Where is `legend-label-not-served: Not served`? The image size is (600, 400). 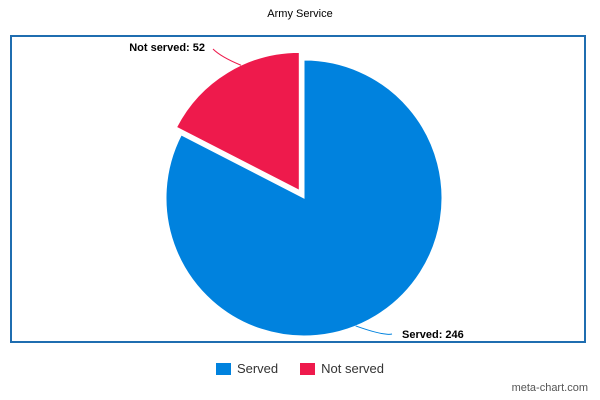
legend-label-not-served: Not served is located at coordinates (353, 368).